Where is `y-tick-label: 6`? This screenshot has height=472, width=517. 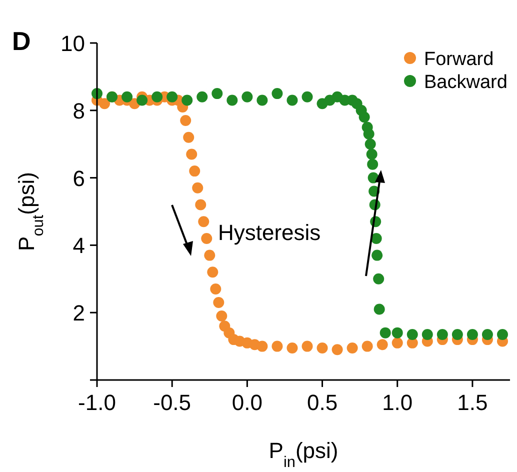
y-tick-label: 6 is located at coordinates (78, 178).